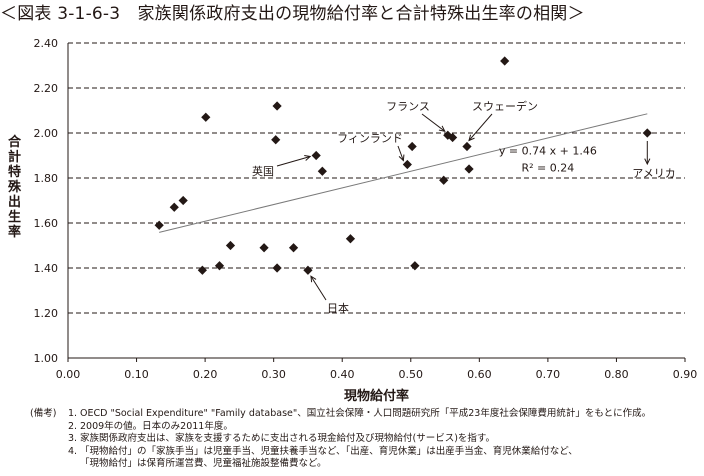 This screenshot has height=476, width=704. I want to click on y-axis: 1.00 1.20 1.40 1.60 1.80 2.00 2.20 2.40, so click(51, 201).